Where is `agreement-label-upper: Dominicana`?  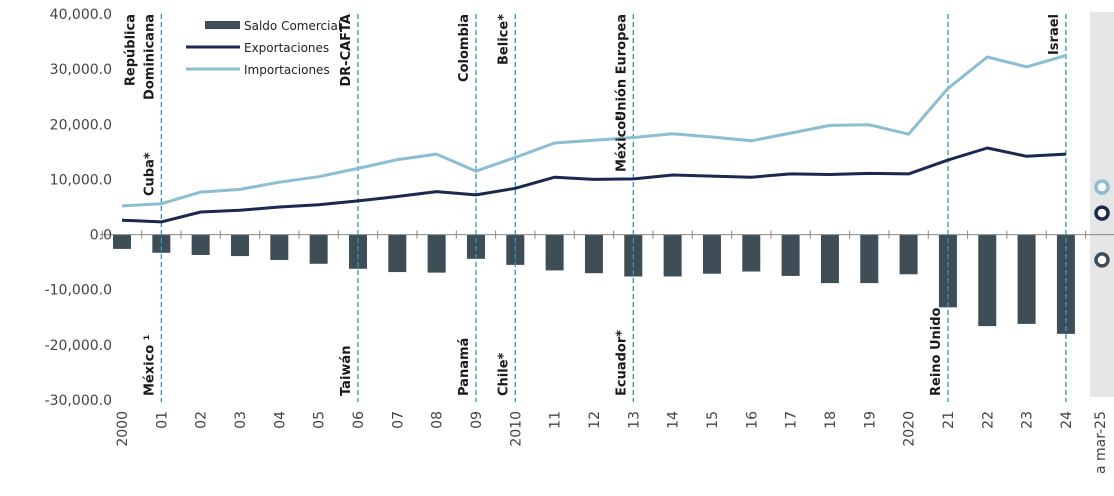 agreement-label-upper: Dominicana is located at coordinates (149, 57).